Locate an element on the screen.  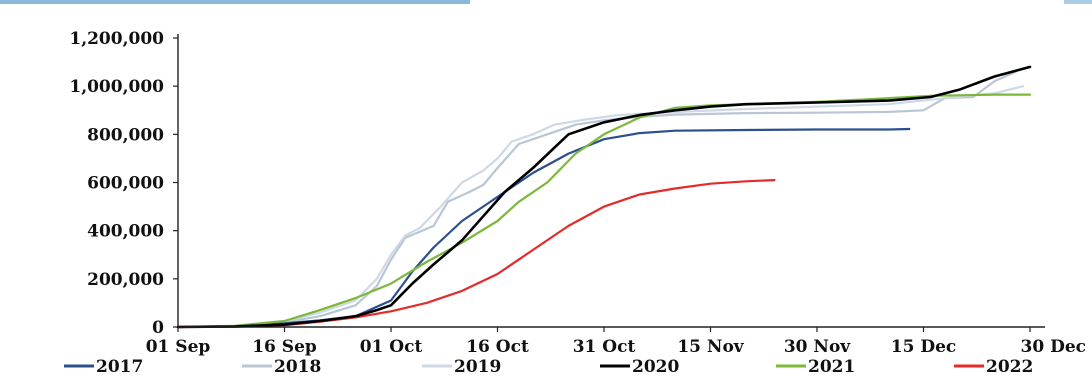
y-tick-label: 1,000,000 is located at coordinates (116, 87).